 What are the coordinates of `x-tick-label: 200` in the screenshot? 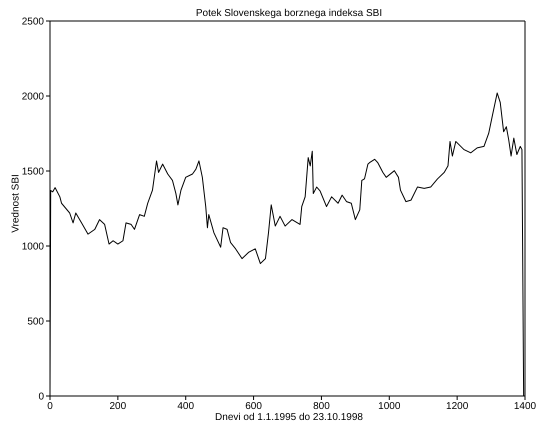 It's located at (118, 406).